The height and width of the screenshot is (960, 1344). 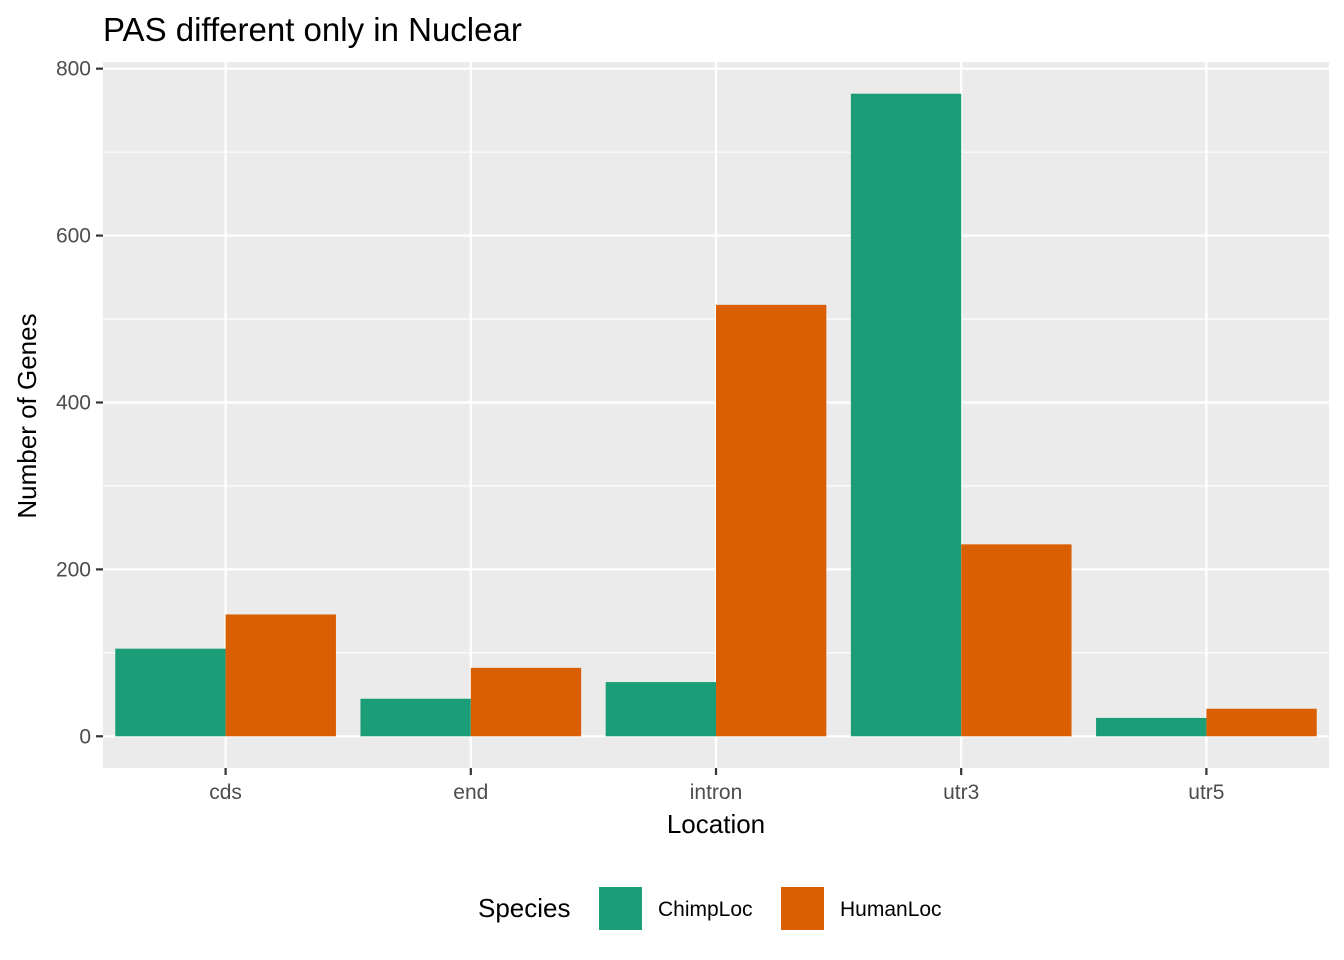 What do you see at coordinates (660, 709) in the screenshot?
I see `bar-chimploc-intron` at bounding box center [660, 709].